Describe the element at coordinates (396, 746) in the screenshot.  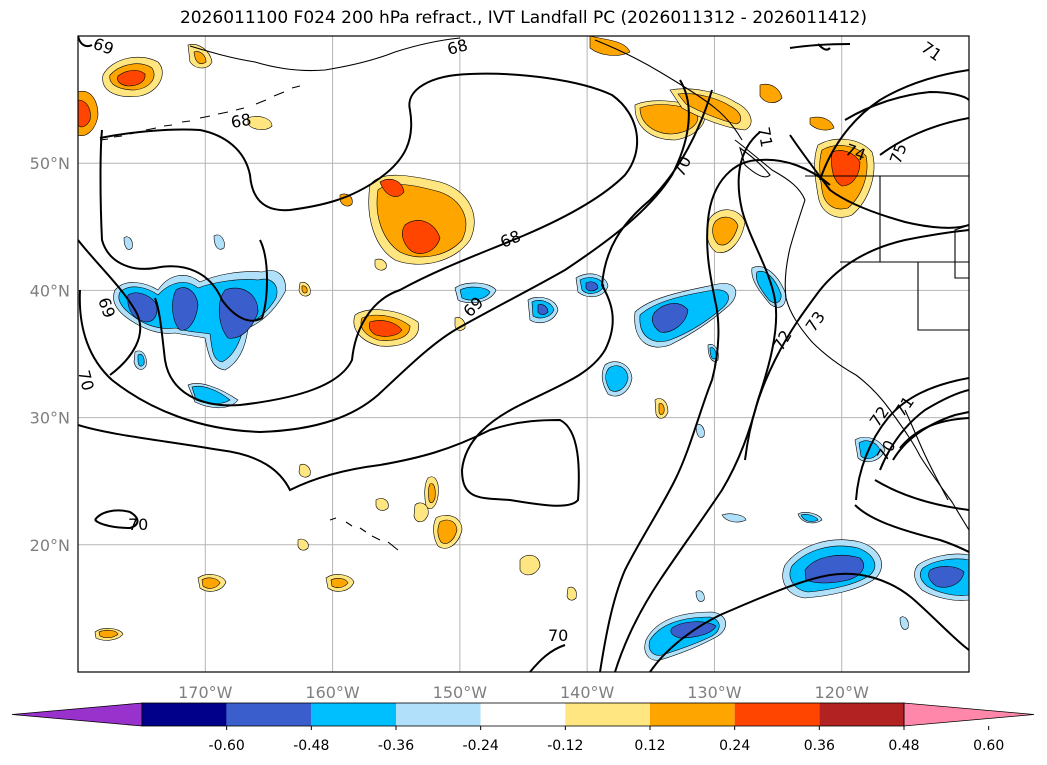
I see `colorbar-tick-label: -0.36` at that location.